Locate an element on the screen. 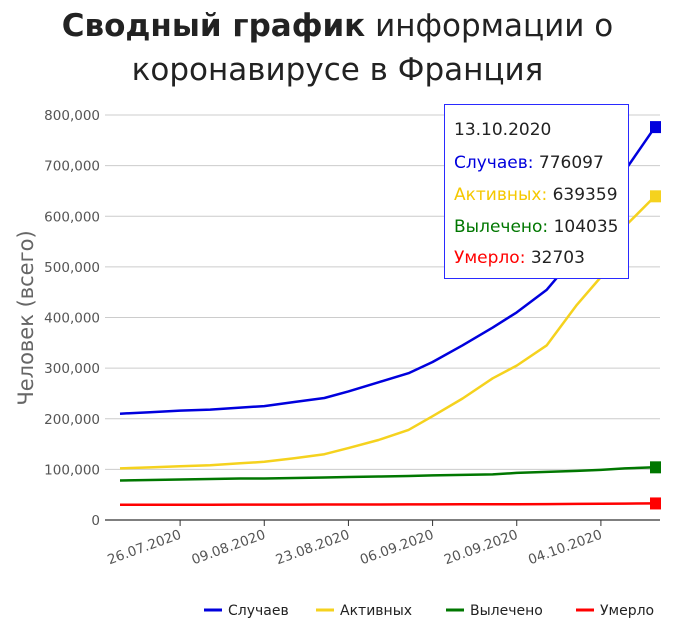  tooltip-active-value: 639359 is located at coordinates (585, 195).